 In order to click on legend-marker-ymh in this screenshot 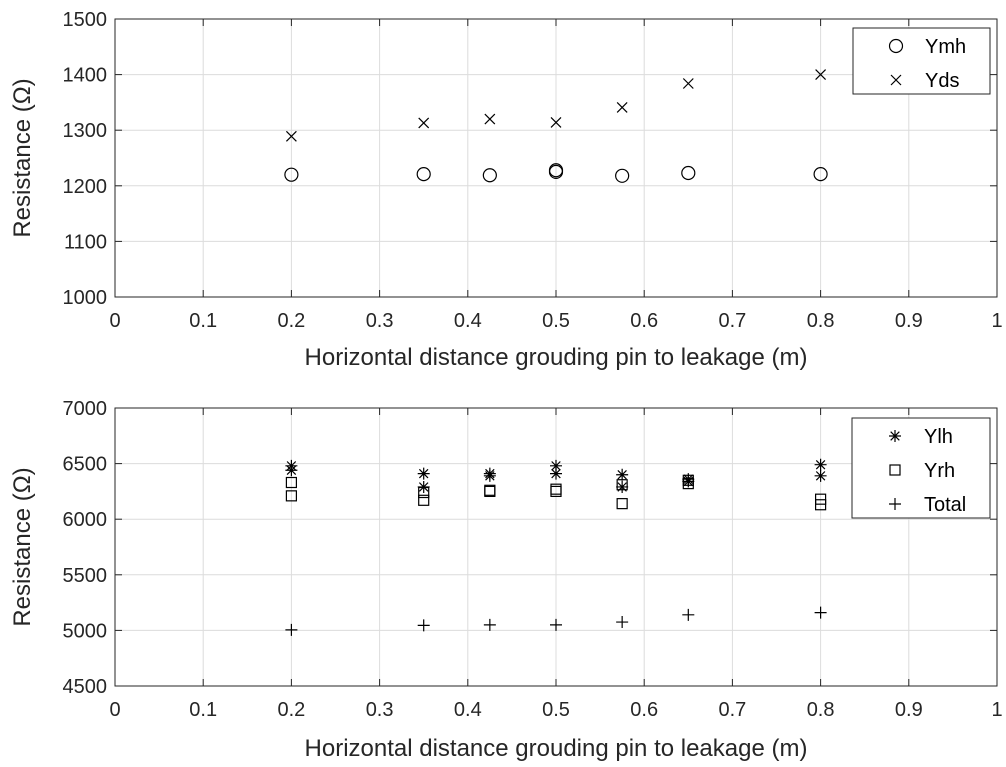, I will do `click(896, 46)`.